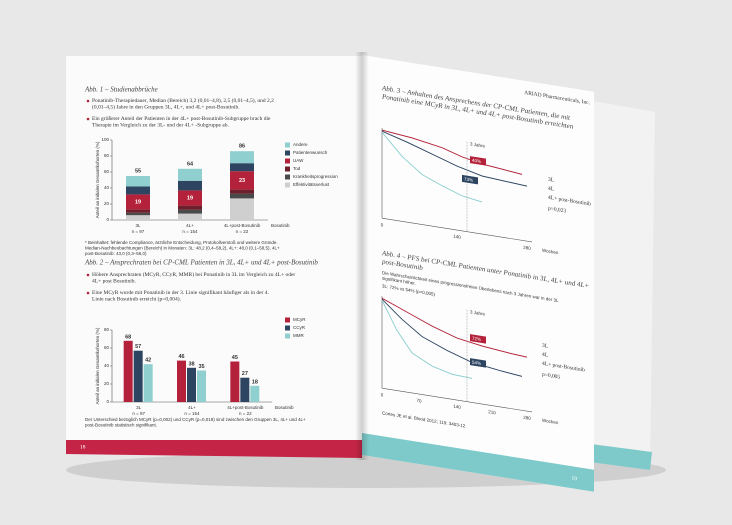  I want to click on x-axis-label: Bosutinib, so click(280, 225).